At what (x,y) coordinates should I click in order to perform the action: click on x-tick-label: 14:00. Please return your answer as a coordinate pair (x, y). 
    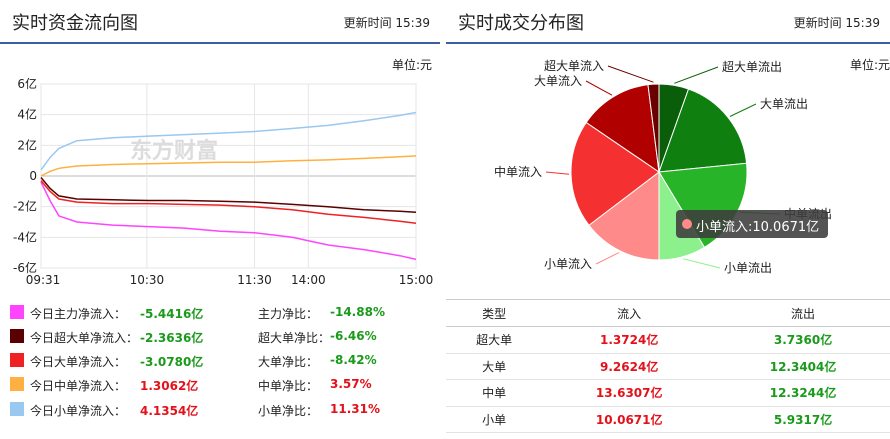
    Looking at the image, I should click on (308, 280).